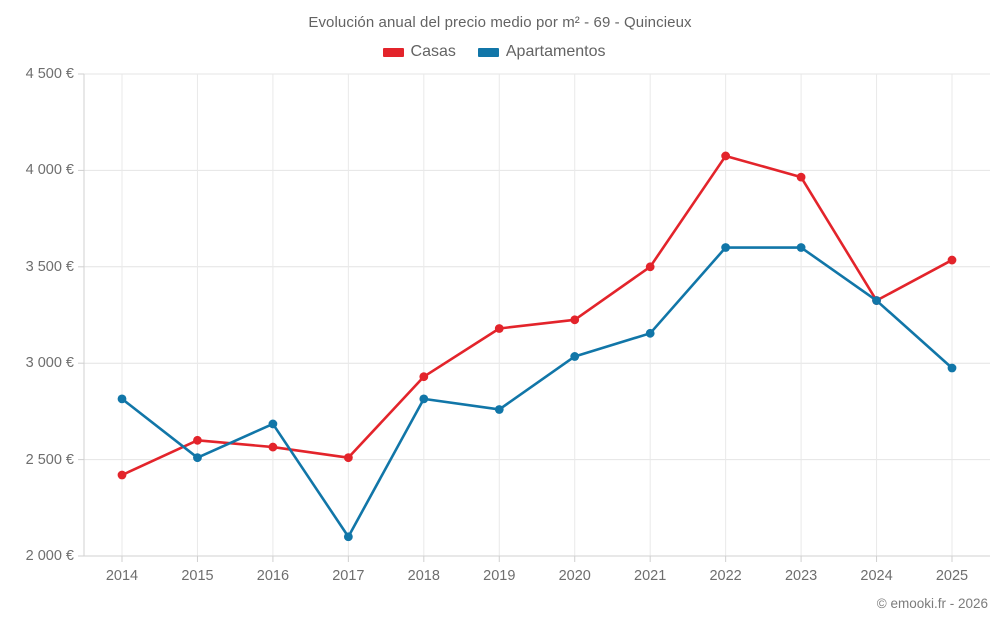  Describe the element at coordinates (393, 52) in the screenshot. I see `legend-swatch-casas` at that location.